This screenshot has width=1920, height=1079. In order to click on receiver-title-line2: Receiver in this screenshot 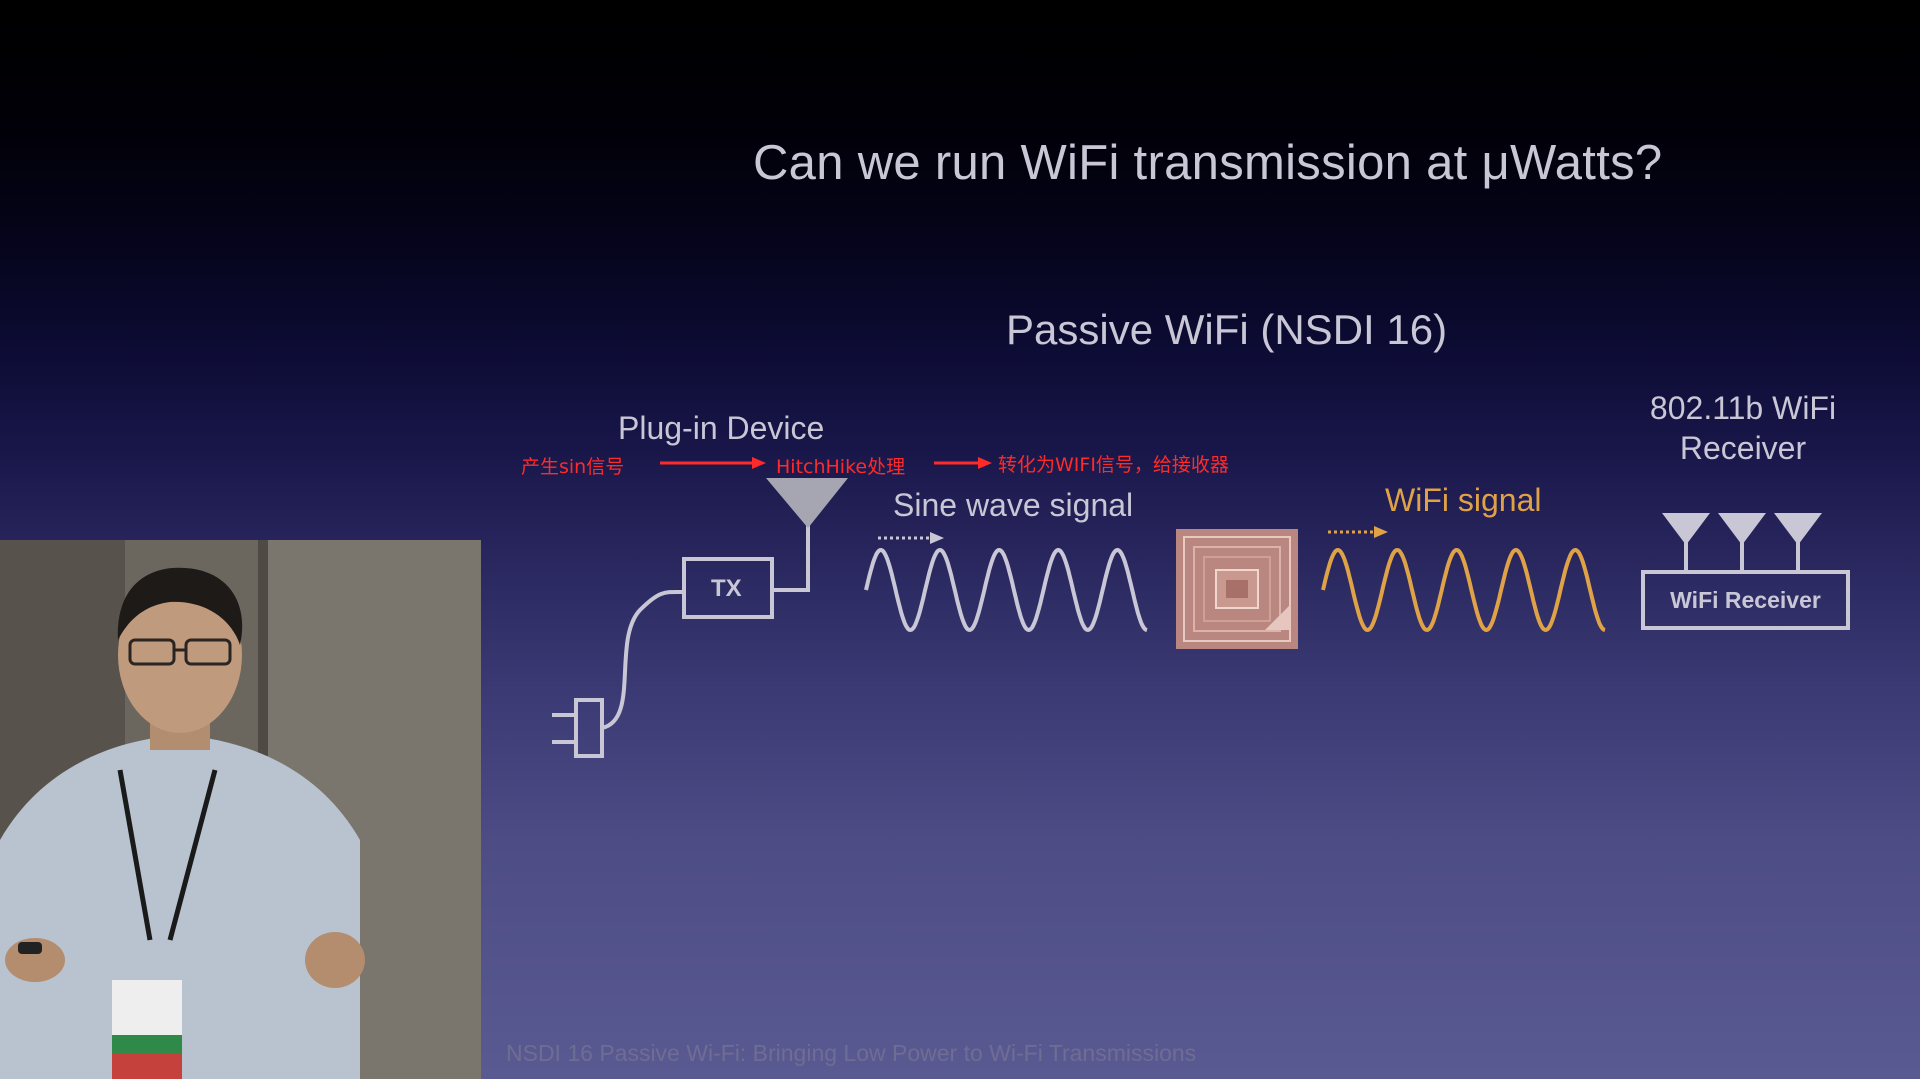, I will do `click(1743, 448)`.